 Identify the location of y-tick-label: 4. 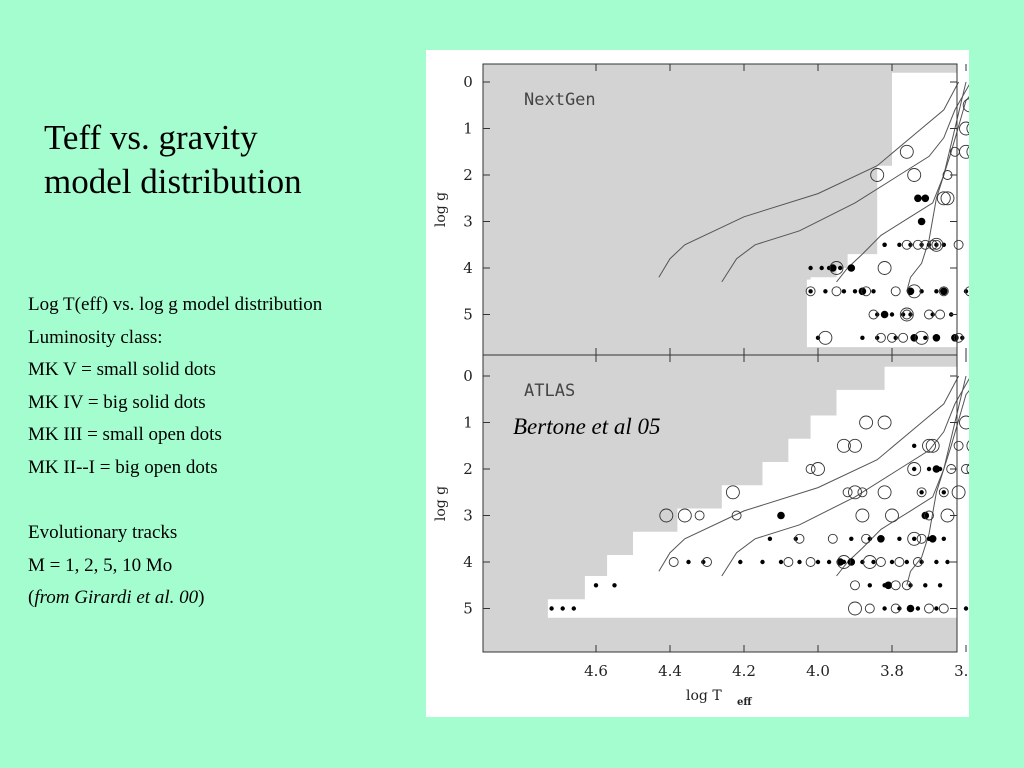
(468, 268).